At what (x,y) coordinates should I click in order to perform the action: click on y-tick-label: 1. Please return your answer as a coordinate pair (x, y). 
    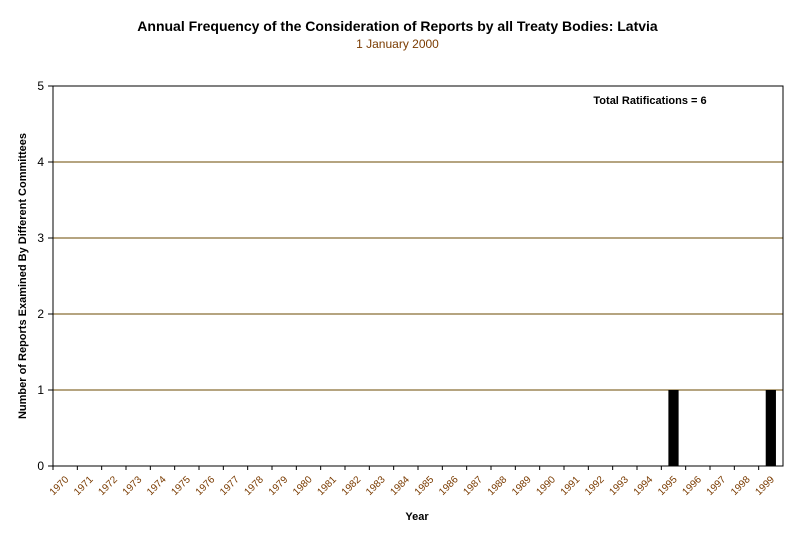
    Looking at the image, I should click on (40, 390).